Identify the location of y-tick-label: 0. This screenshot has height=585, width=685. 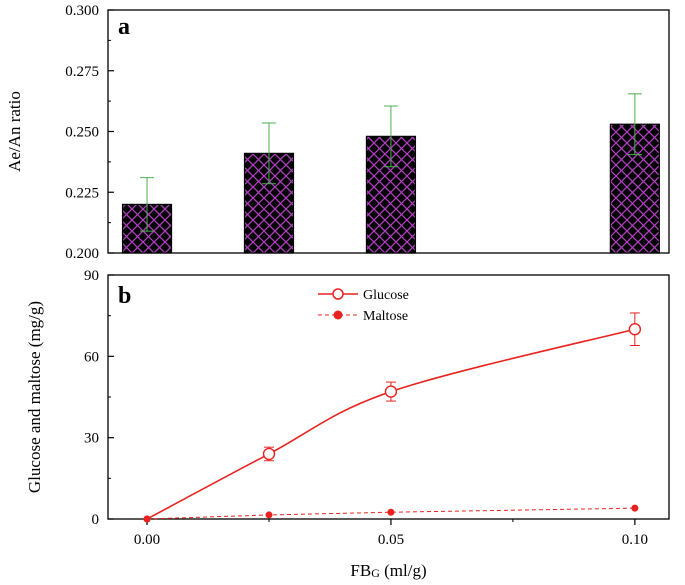
(96, 520).